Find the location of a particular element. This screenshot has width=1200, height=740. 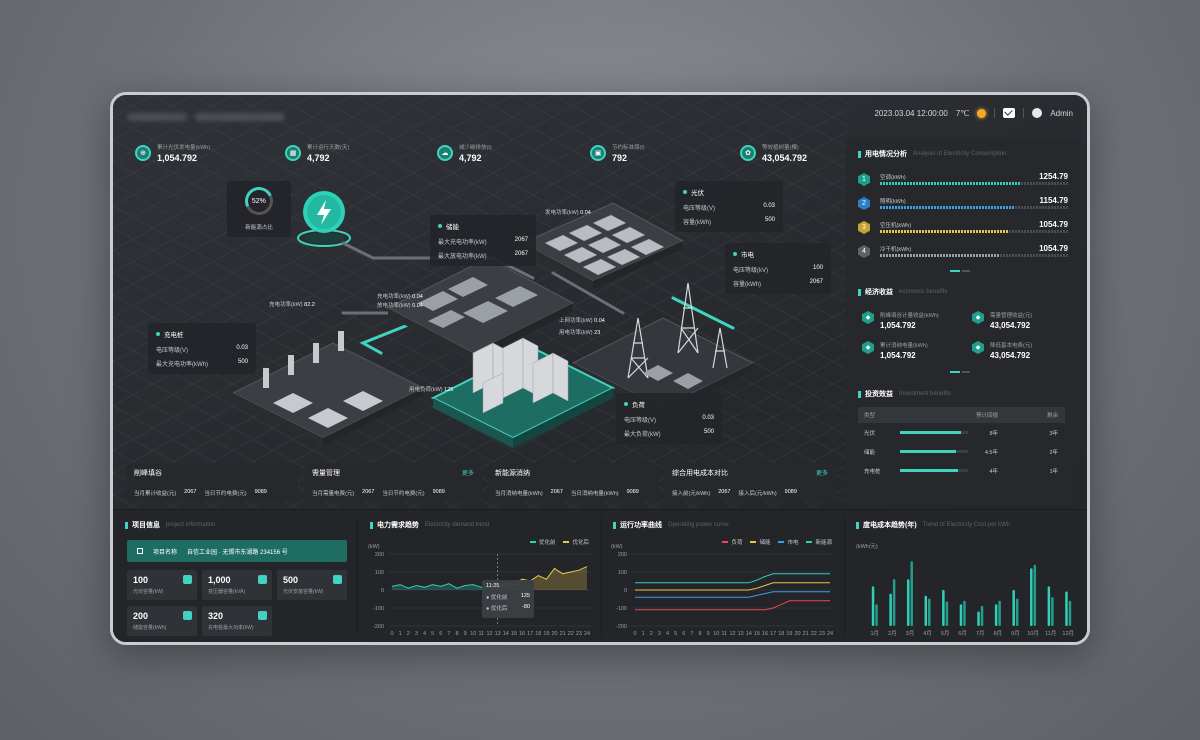

x-tick-label: 18 is located at coordinates (538, 634).